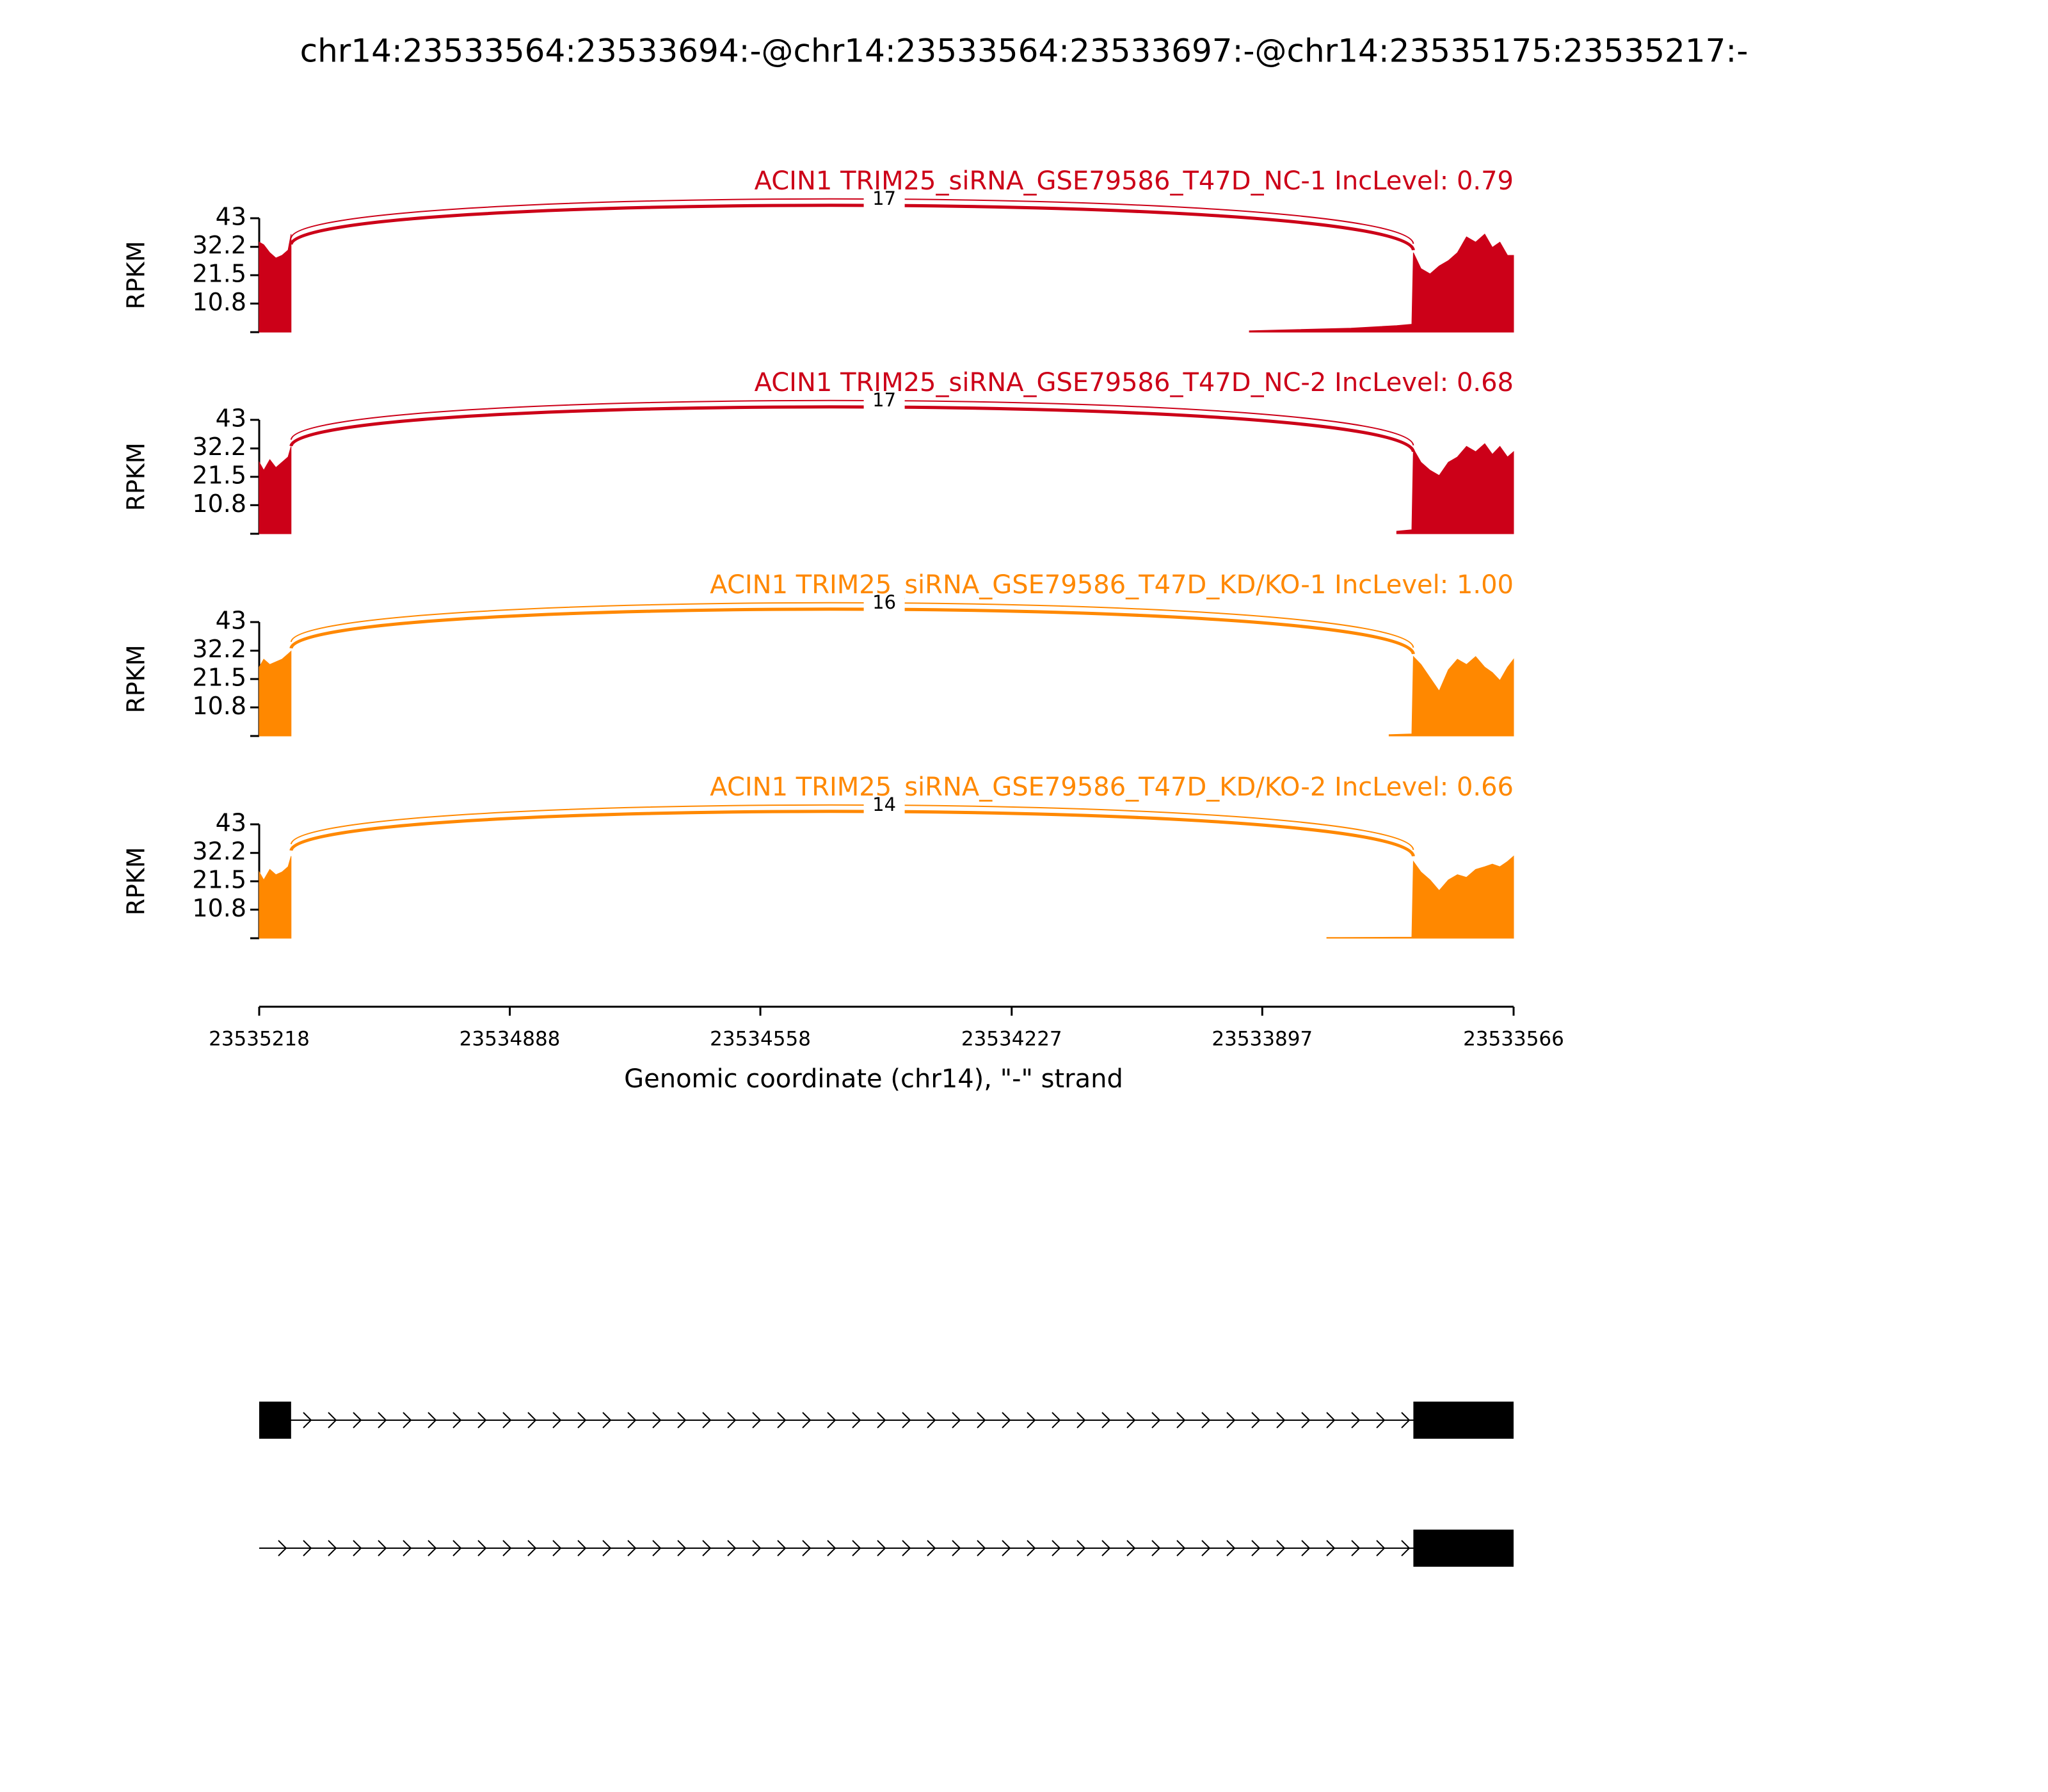  Describe the element at coordinates (1011, 1039) in the screenshot. I see `x-tick-label: 23534227` at that location.